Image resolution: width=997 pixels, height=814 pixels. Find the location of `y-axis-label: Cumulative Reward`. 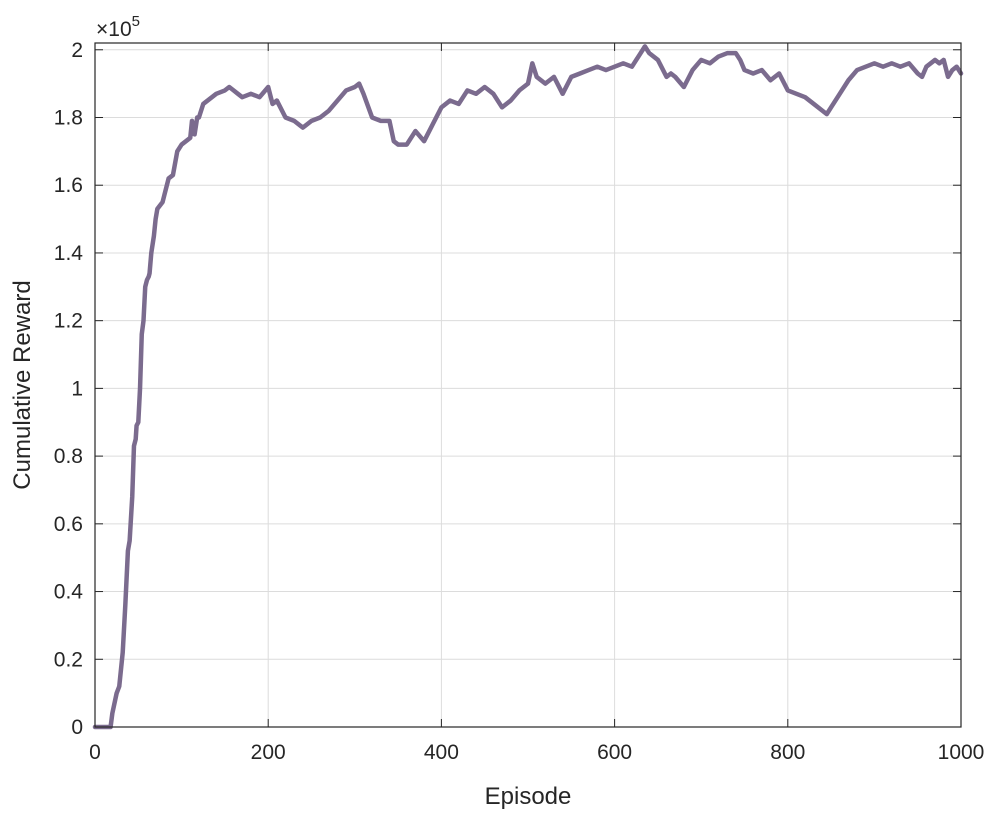

y-axis-label: Cumulative Reward is located at coordinates (22, 384).